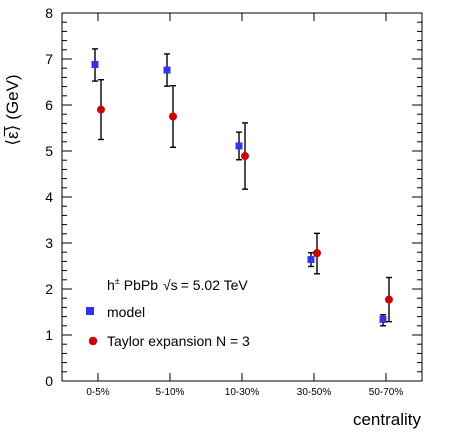 Image resolution: width=452 pixels, height=434 pixels. What do you see at coordinates (93, 341) in the screenshot?
I see `legend-marker-taylor` at bounding box center [93, 341].